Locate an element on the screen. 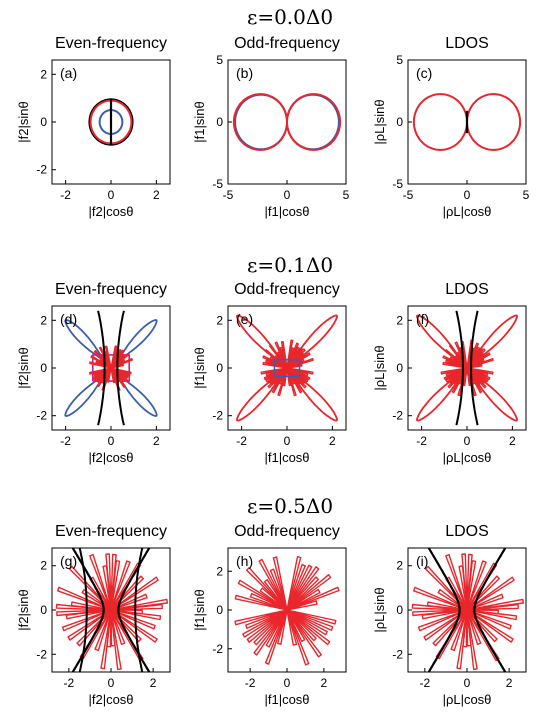 This screenshot has width=545, height=721. panel-f: LDOS -2 0 2 -2 0 2 |ρL|cosθ |ρL|sinθ (f) is located at coordinates (449, 373).